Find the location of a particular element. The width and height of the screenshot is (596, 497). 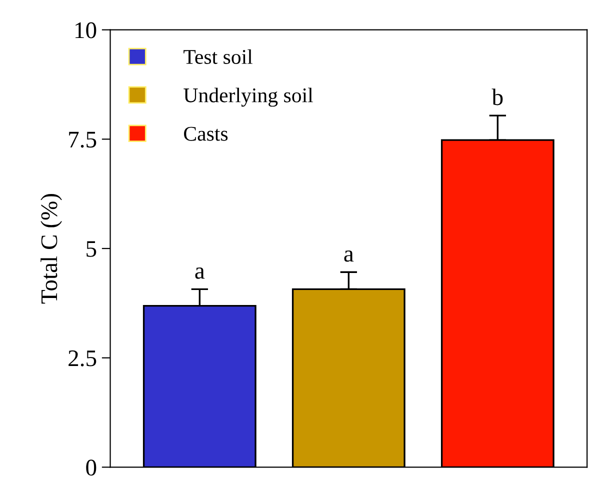

y-tick-label: 7.5 is located at coordinates (82, 140).